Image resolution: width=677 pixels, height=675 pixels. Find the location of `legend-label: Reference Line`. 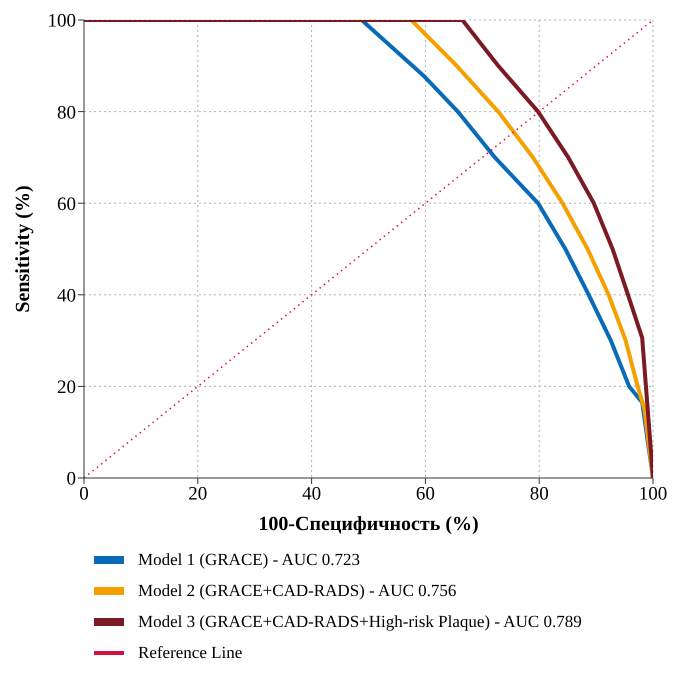

legend-label: Reference Line is located at coordinates (190, 652).